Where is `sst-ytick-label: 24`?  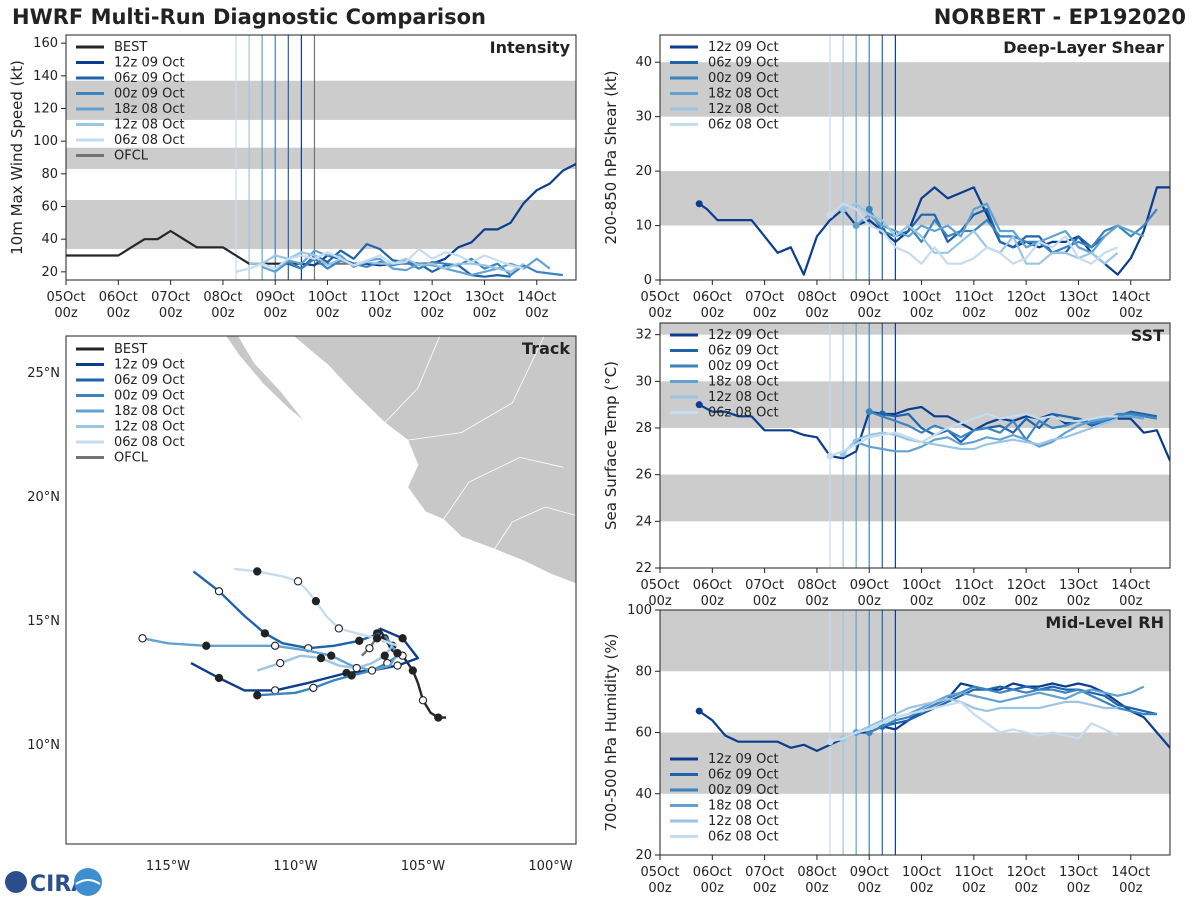
sst-ytick-label: 24 is located at coordinates (643, 521).